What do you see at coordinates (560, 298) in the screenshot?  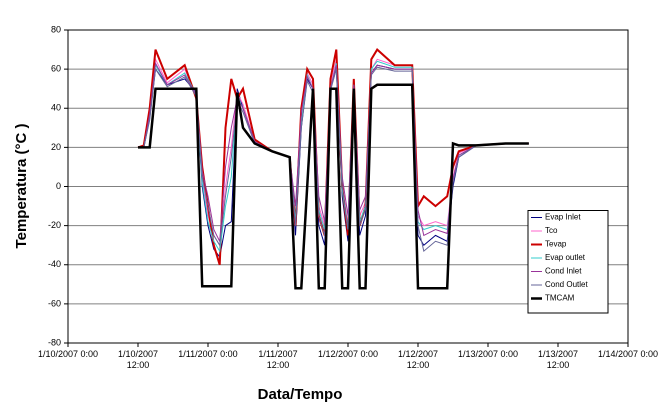 I see `legend-label: TMCAM` at bounding box center [560, 298].